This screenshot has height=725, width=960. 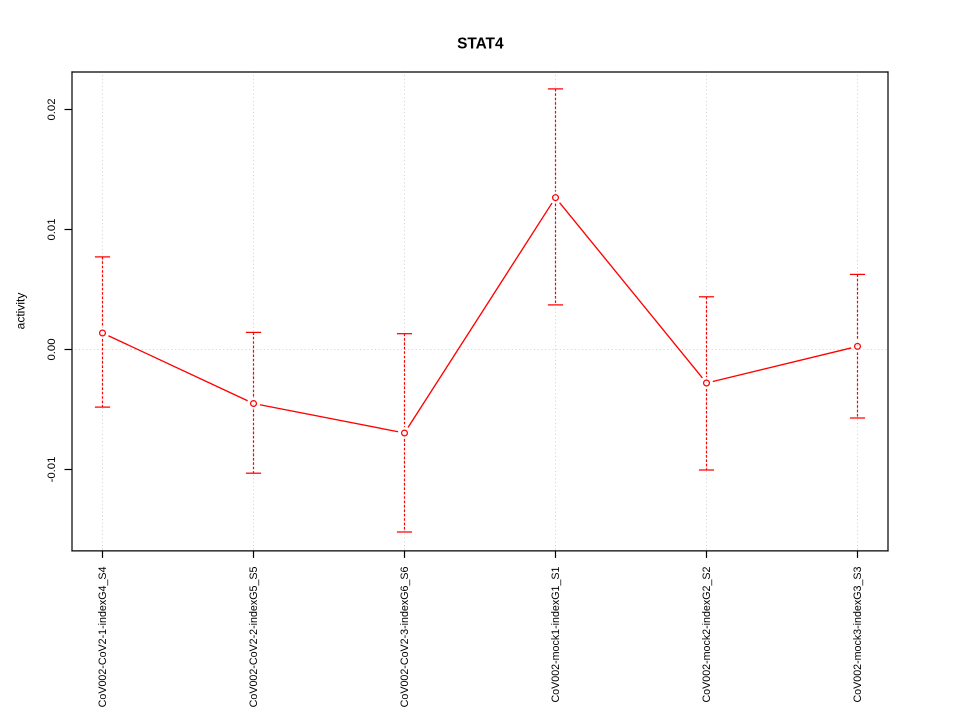 I want to click on svg-text: activity, so click(x=21, y=311).